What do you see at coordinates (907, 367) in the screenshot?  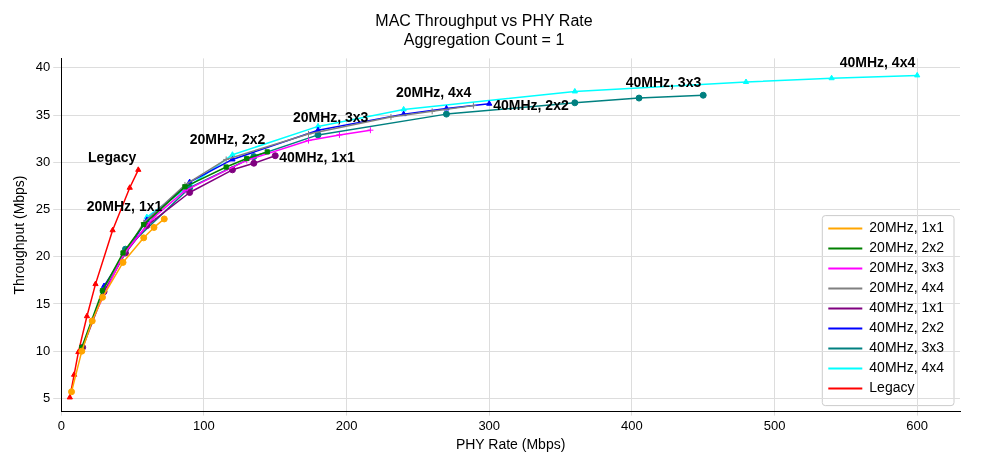 I see `legend-label: 40MHz, 4x4` at bounding box center [907, 367].